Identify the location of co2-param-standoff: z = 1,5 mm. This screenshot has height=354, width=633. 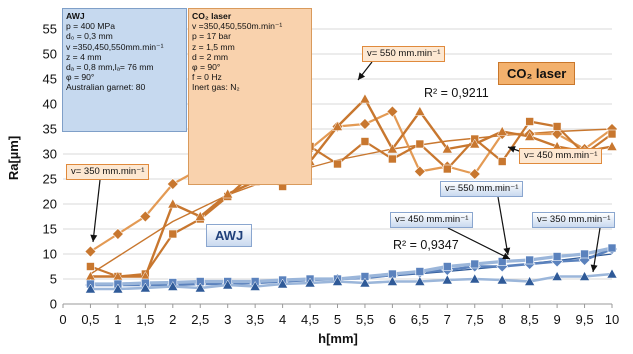
(213, 46).